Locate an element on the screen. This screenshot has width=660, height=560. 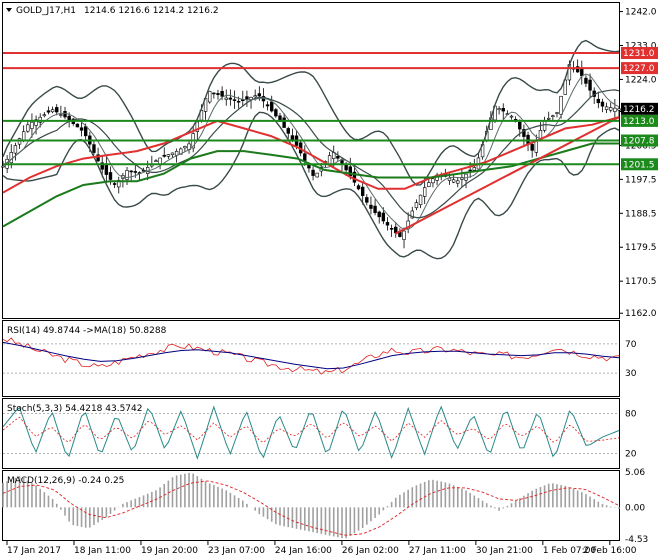
collapse-icon is located at coordinates (9, 10).